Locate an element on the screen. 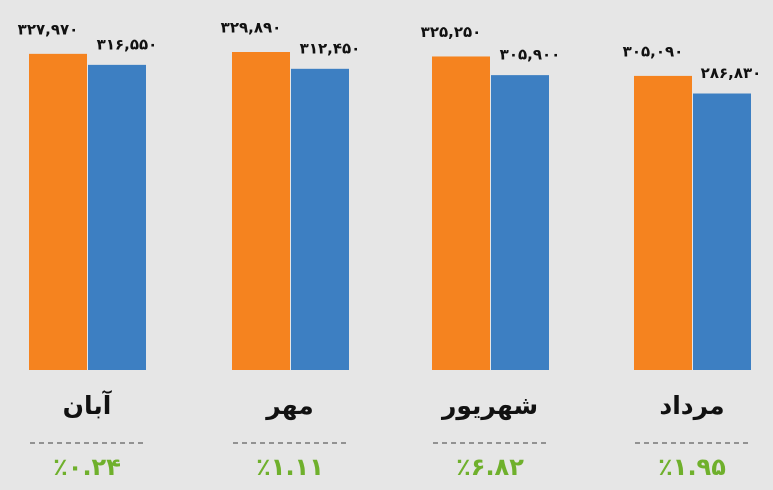 The image size is (773, 490). annotation: ٪۱.۹۵ is located at coordinates (692, 467).